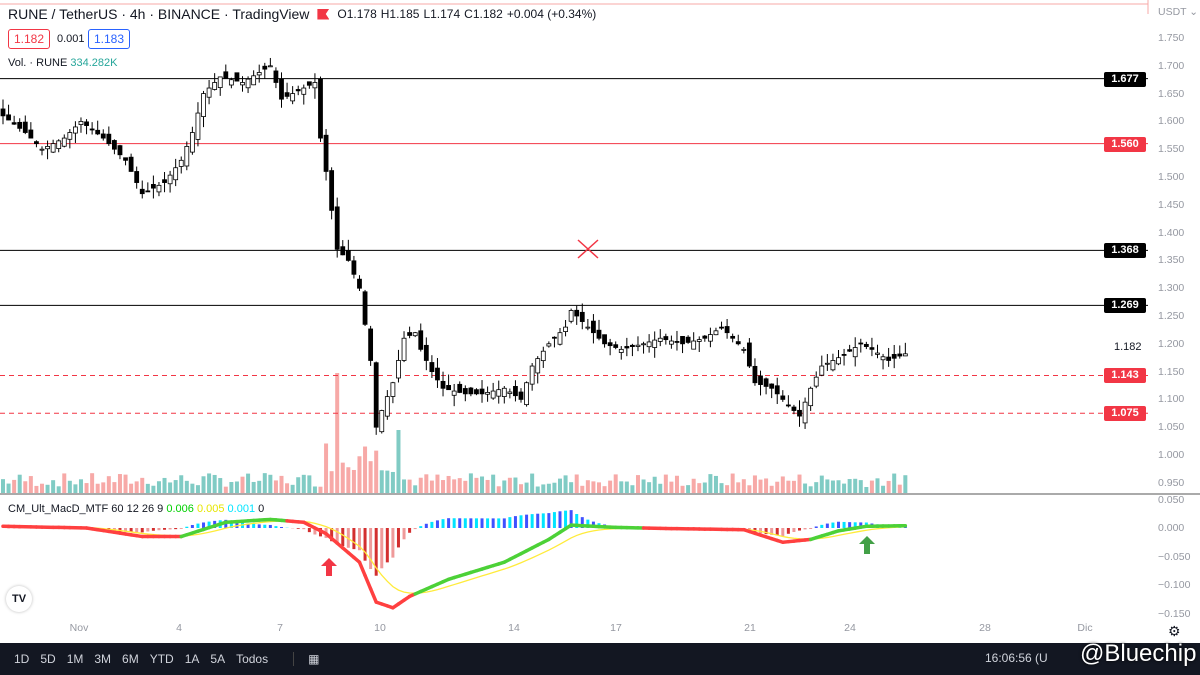 The height and width of the screenshot is (675, 1200). Describe the element at coordinates (252, 659) in the screenshot. I see `range-button-todos: Todos` at that location.